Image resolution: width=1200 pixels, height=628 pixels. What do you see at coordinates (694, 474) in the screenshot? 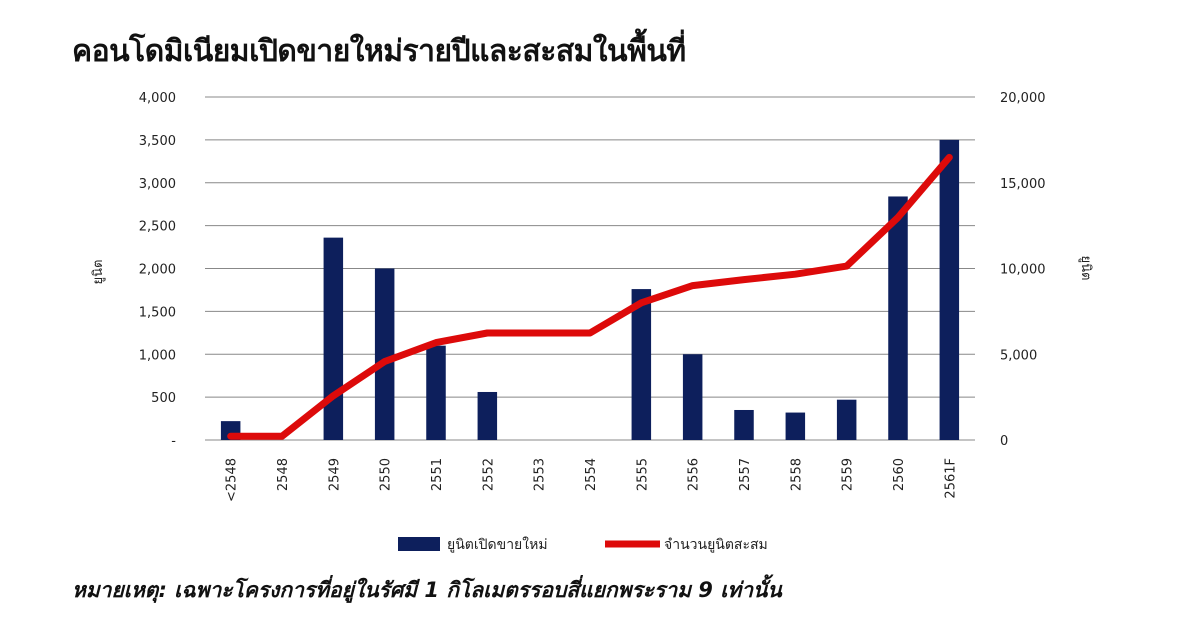
I see `x-tick-label: 2556` at bounding box center [694, 474].